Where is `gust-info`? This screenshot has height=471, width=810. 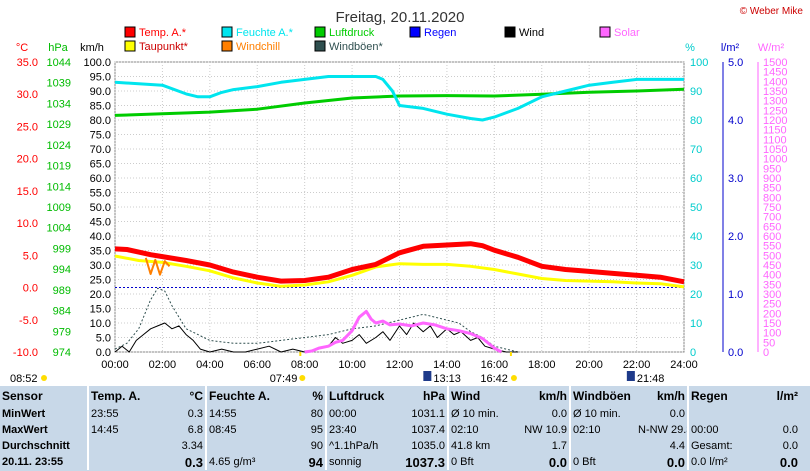 gust-info is located at coordinates (602, 446).